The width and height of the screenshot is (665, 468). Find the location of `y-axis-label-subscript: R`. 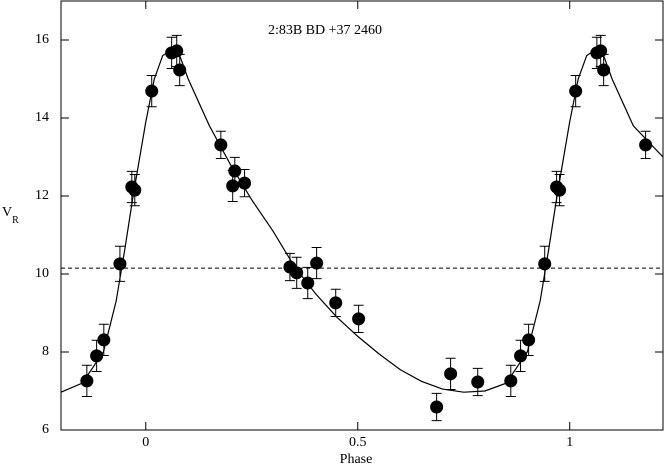

y-axis-label-subscript: R is located at coordinates (15, 220).